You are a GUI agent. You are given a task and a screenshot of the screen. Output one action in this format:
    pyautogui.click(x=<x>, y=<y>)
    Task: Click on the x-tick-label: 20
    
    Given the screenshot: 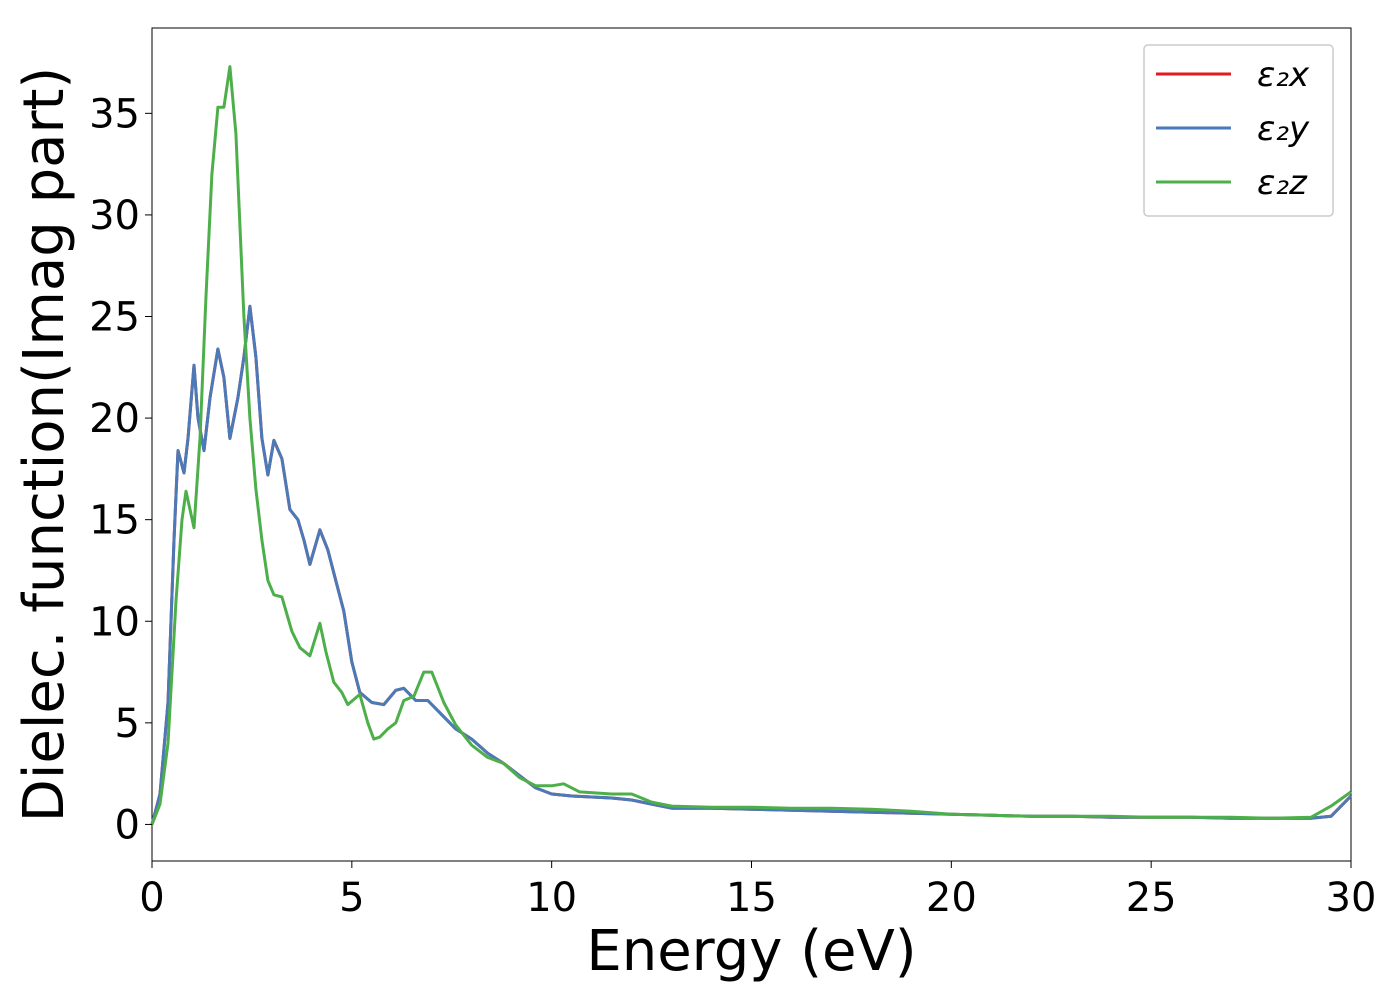 What is the action you would take?
    pyautogui.click(x=951, y=898)
    